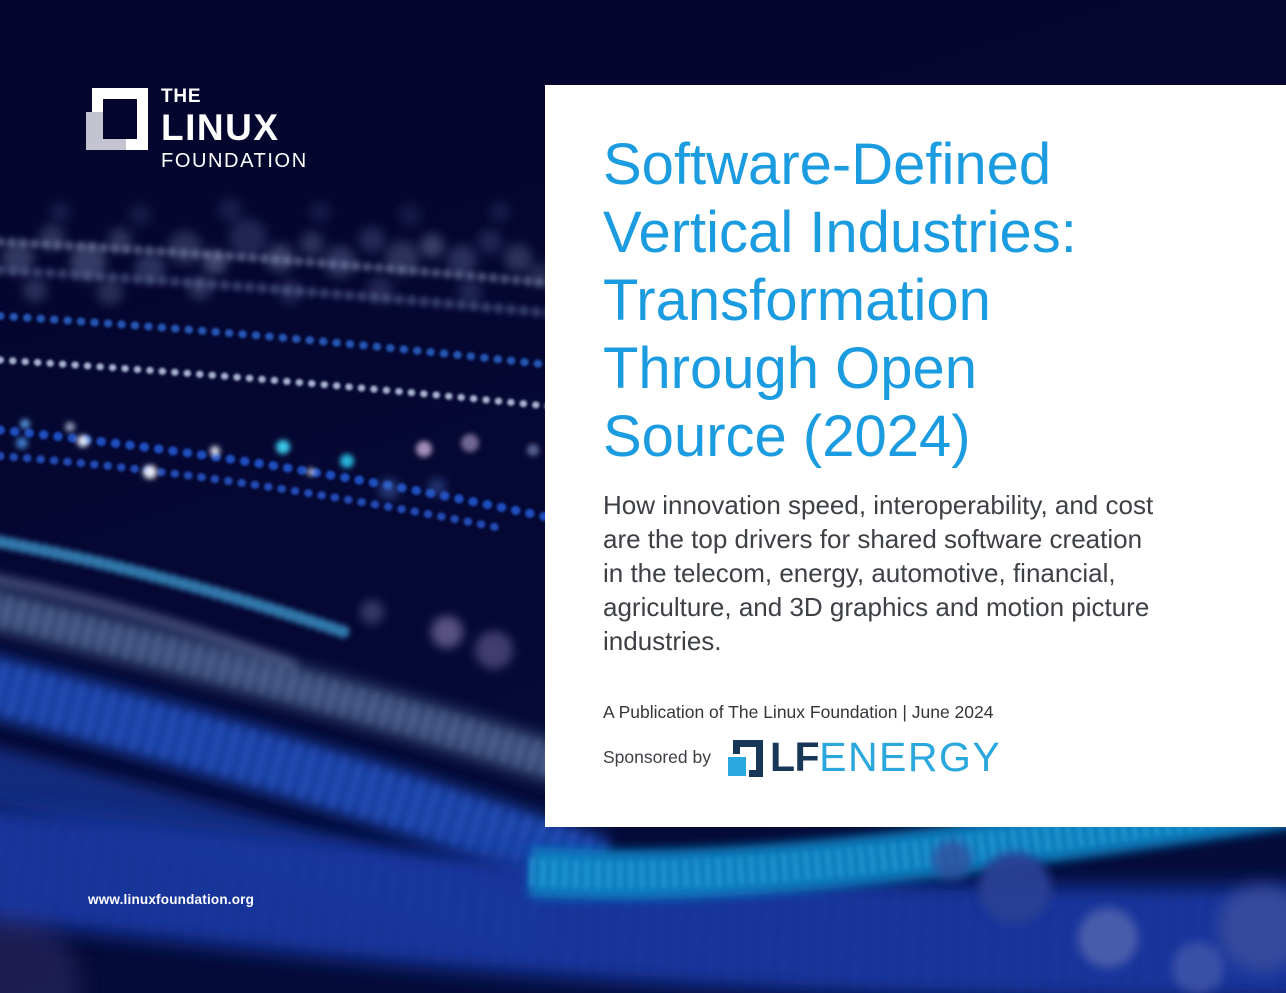 This screenshot has height=993, width=1286. I want to click on linux-foundation-logo-icon, so click(117, 119).